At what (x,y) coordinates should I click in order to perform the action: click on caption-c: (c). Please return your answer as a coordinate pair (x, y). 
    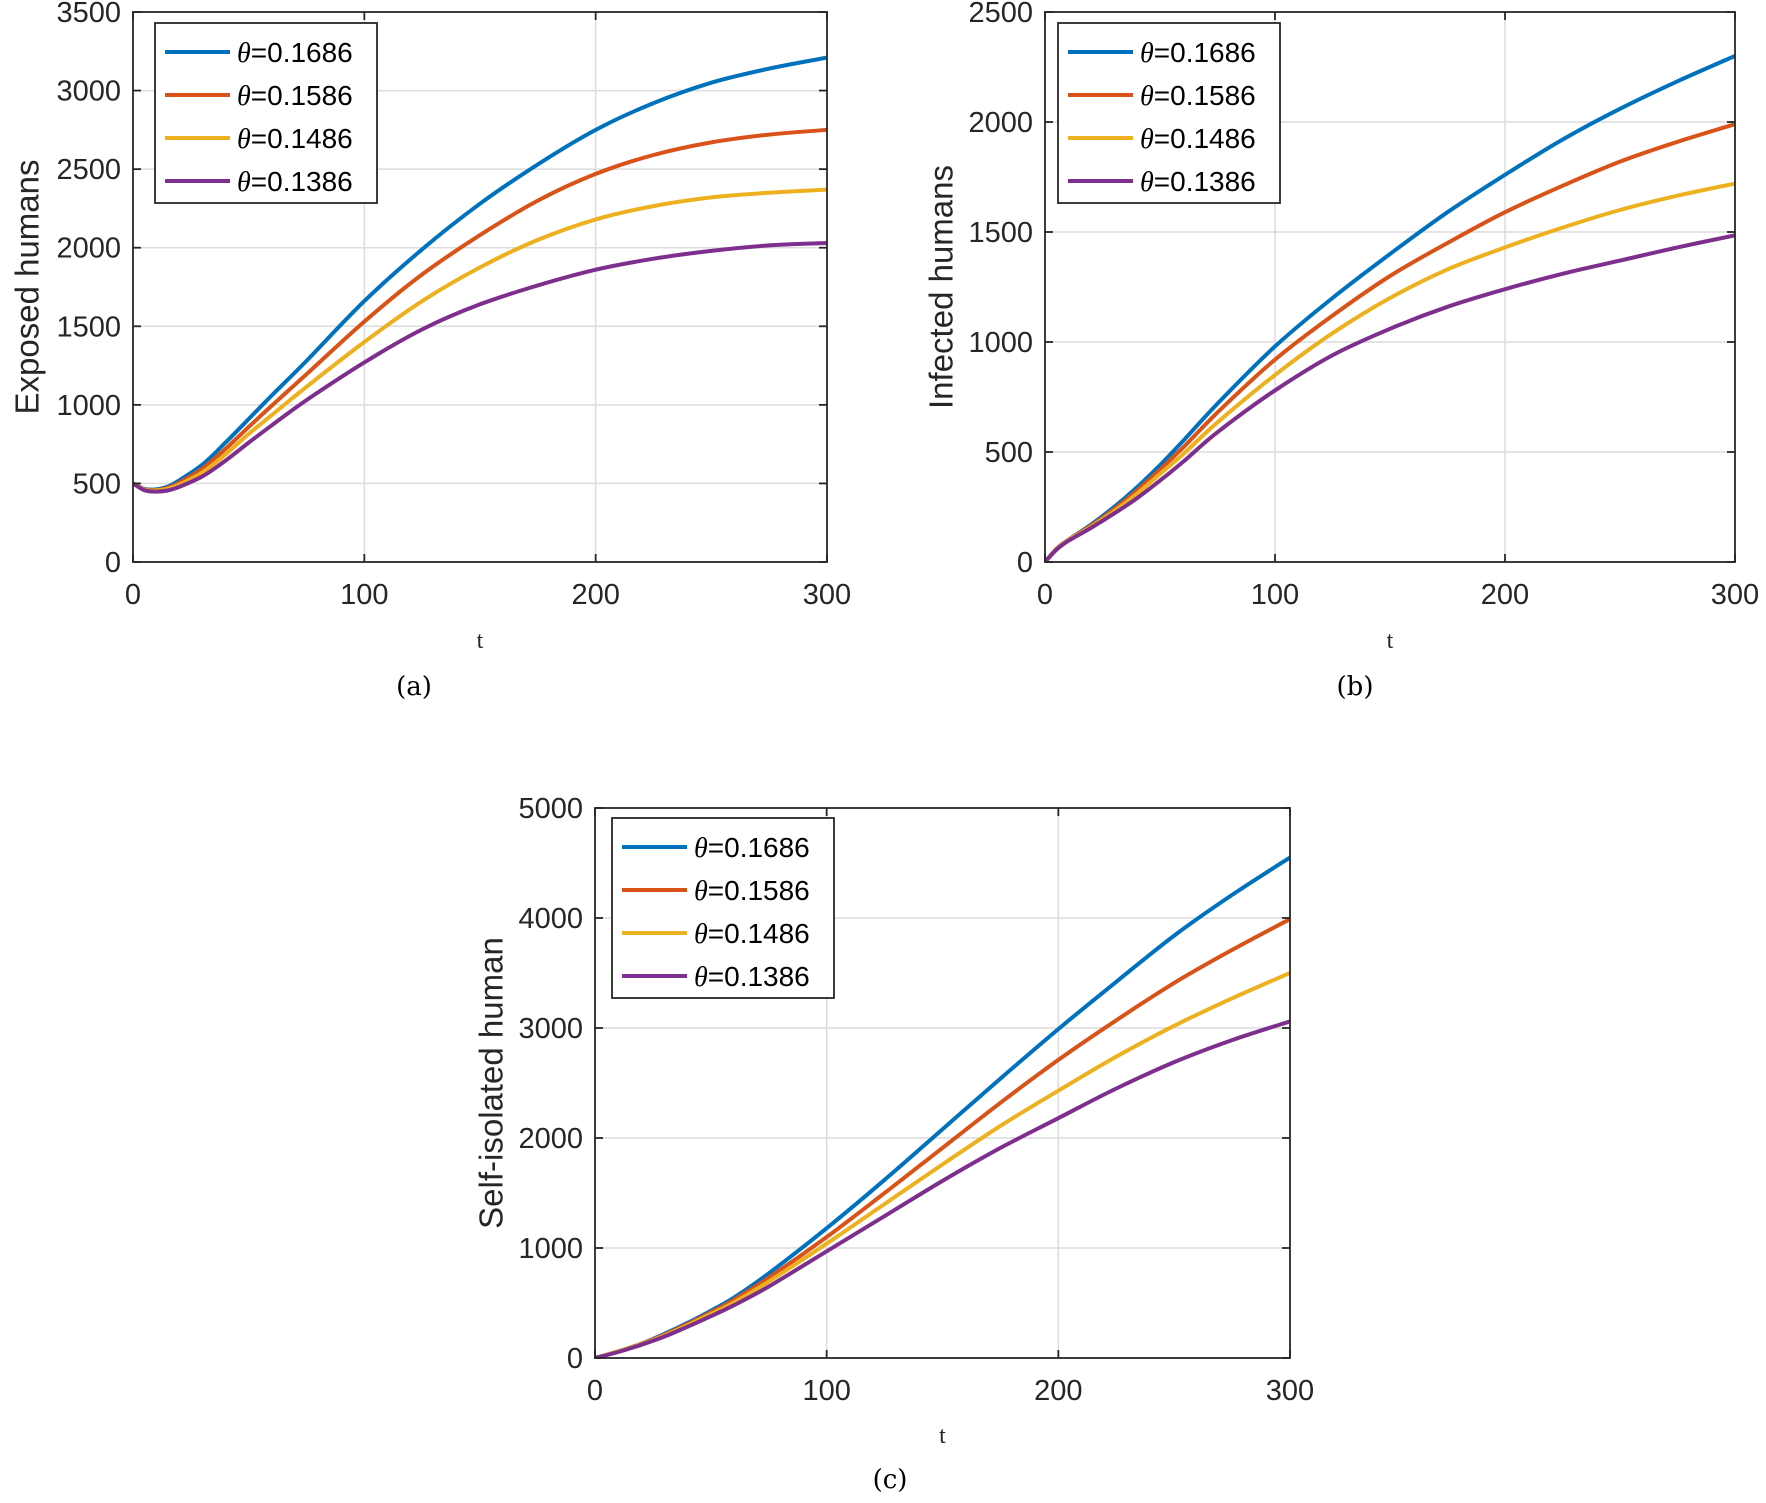
    Looking at the image, I should click on (890, 1480).